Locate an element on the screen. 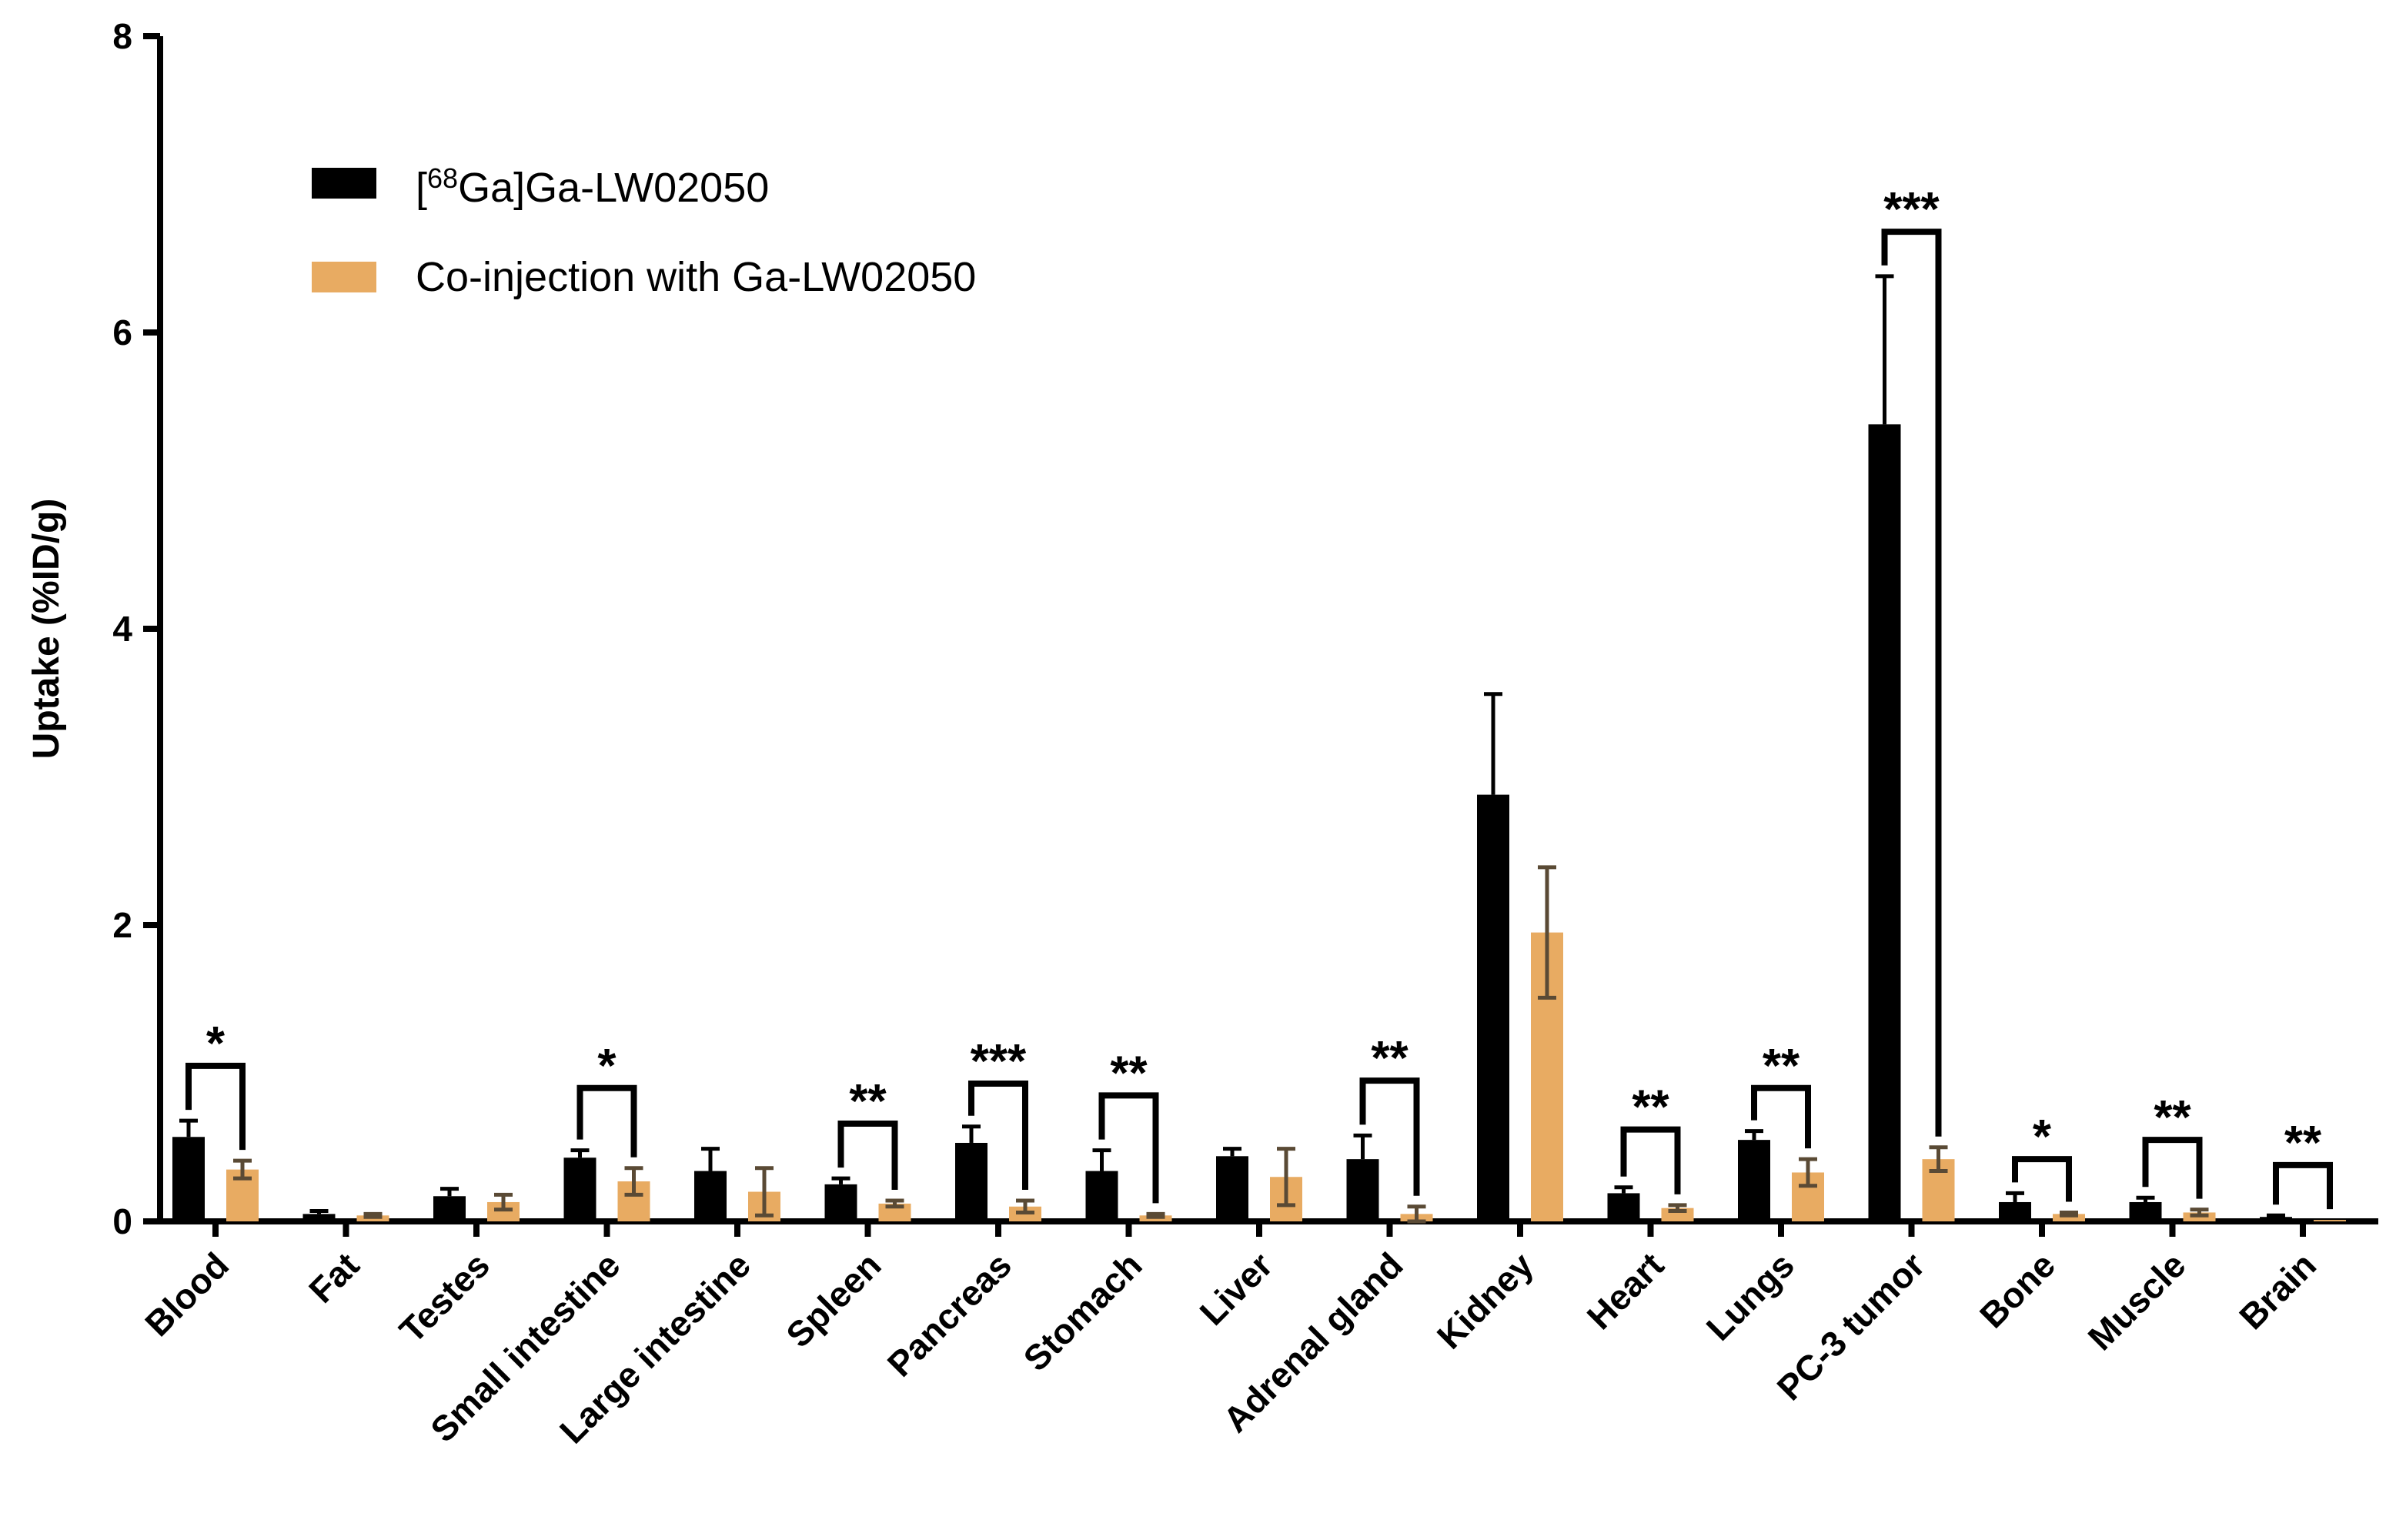 The height and width of the screenshot is (1540, 2396). legend-label-superscript: 68 is located at coordinates (442, 178).